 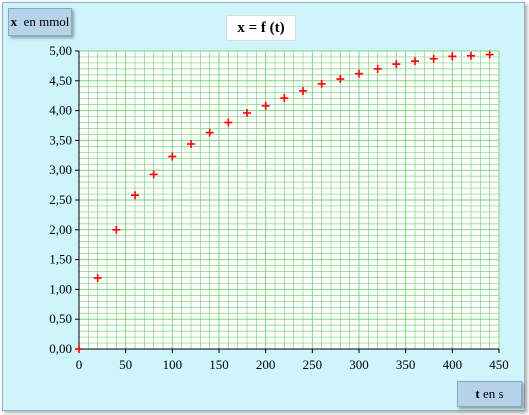 What do you see at coordinates (60, 259) in the screenshot?
I see `y-tick-label: 1,50` at bounding box center [60, 259].